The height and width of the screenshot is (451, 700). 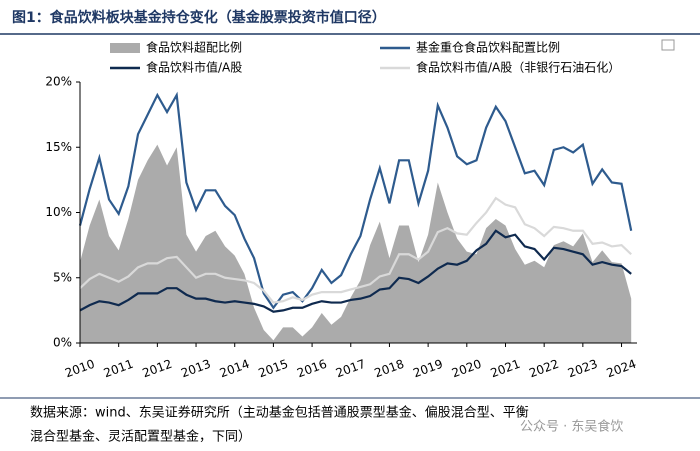 What do you see at coordinates (194, 67) in the screenshot?
I see `legend-label: 食品饮料市值/A股` at bounding box center [194, 67].